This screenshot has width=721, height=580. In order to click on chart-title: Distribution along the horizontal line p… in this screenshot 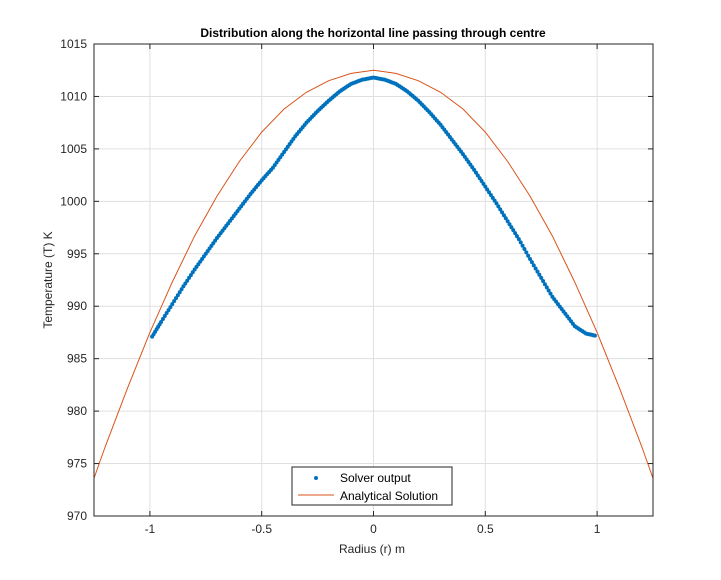, I will do `click(373, 33)`.